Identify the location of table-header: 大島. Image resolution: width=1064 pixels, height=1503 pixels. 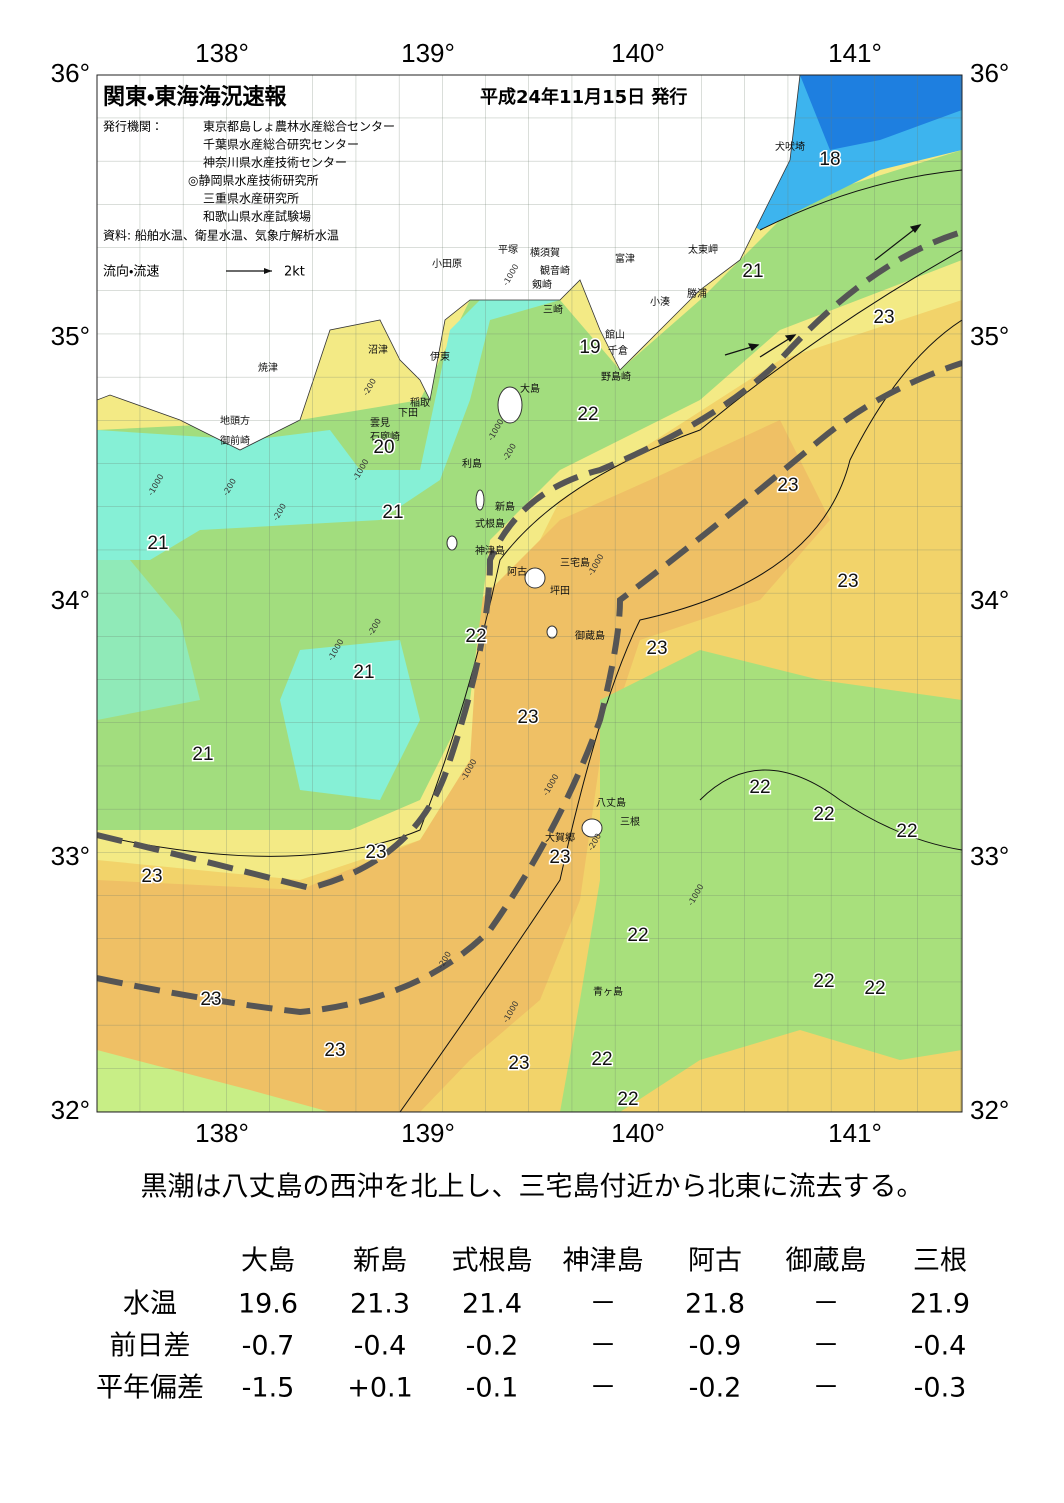
(268, 1261).